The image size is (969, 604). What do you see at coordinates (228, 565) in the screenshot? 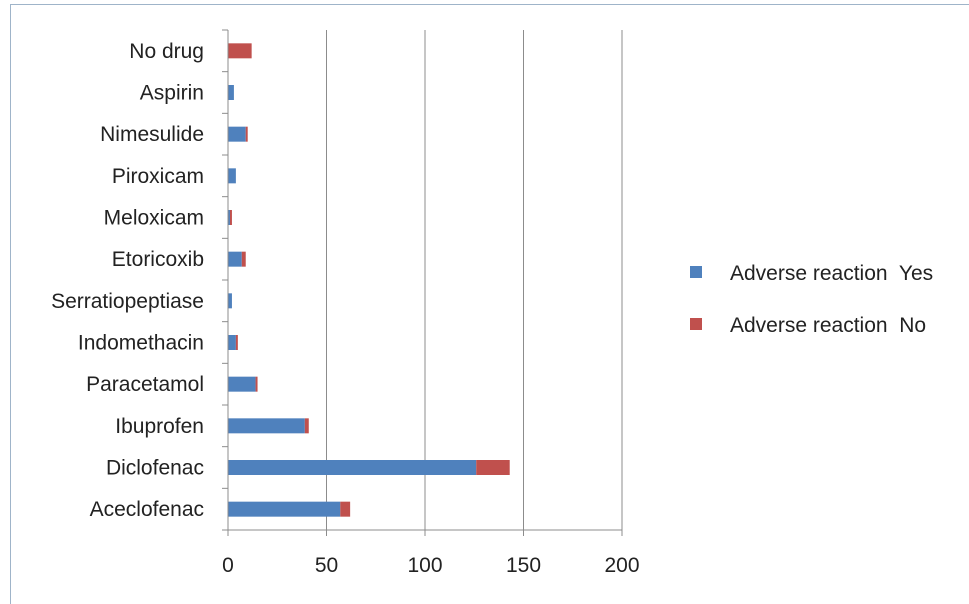
I see `x-tick-label: 0` at bounding box center [228, 565].